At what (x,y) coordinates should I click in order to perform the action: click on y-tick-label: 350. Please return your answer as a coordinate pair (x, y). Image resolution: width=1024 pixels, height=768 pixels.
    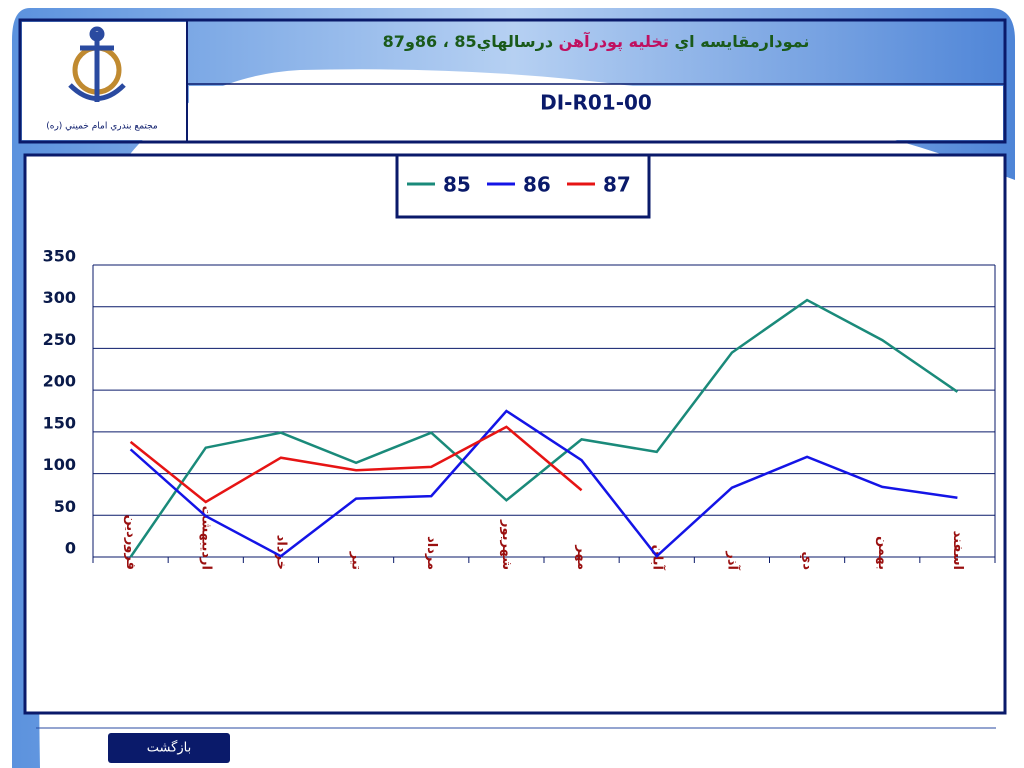
    Looking at the image, I should click on (59, 256).